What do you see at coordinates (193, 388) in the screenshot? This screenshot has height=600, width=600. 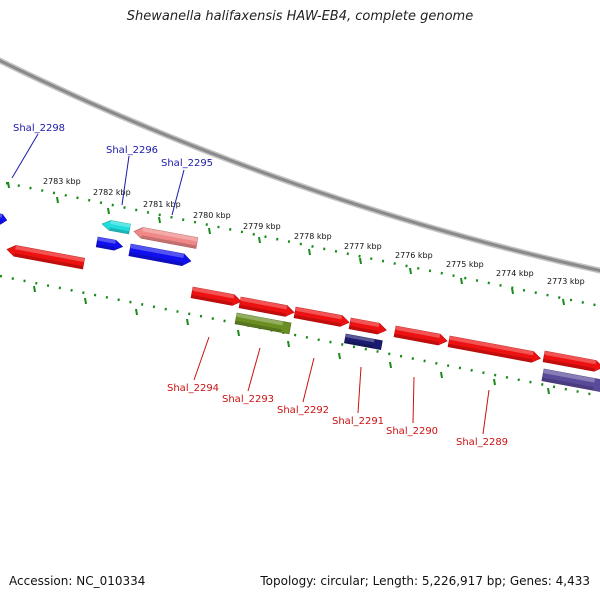 I see `gene-label: Shal_2294` at bounding box center [193, 388].